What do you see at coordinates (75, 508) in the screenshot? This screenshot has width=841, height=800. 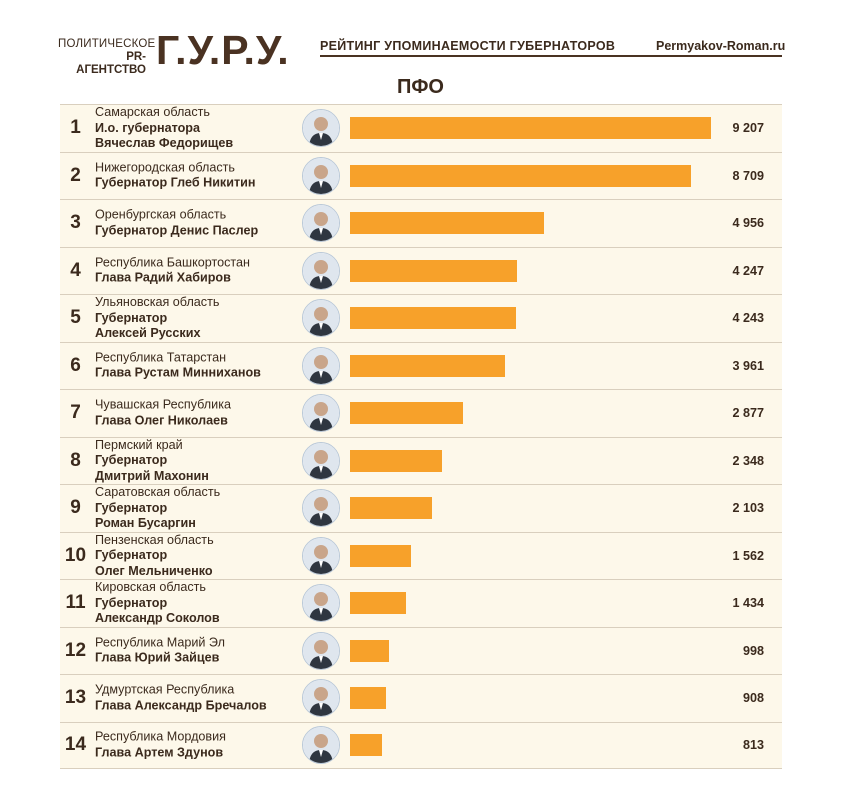 I see `rank-number: 9` at bounding box center [75, 508].